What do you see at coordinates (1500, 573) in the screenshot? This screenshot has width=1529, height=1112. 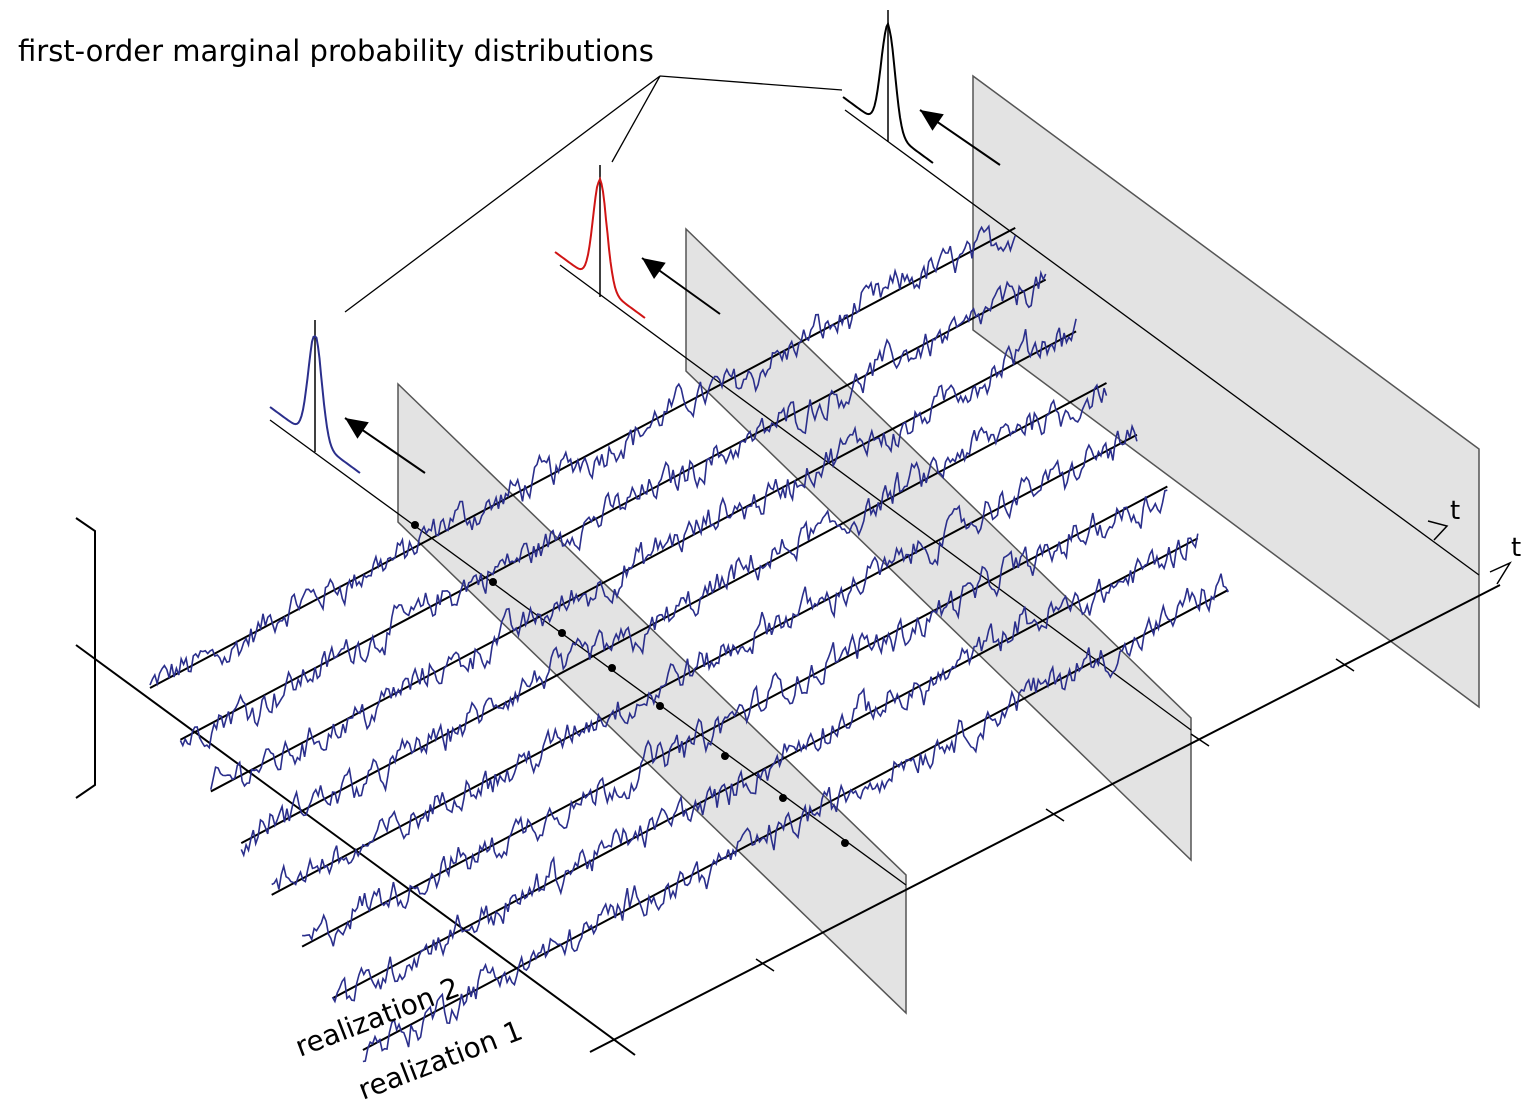 I see `time-axis-front-arrow` at bounding box center [1500, 573].